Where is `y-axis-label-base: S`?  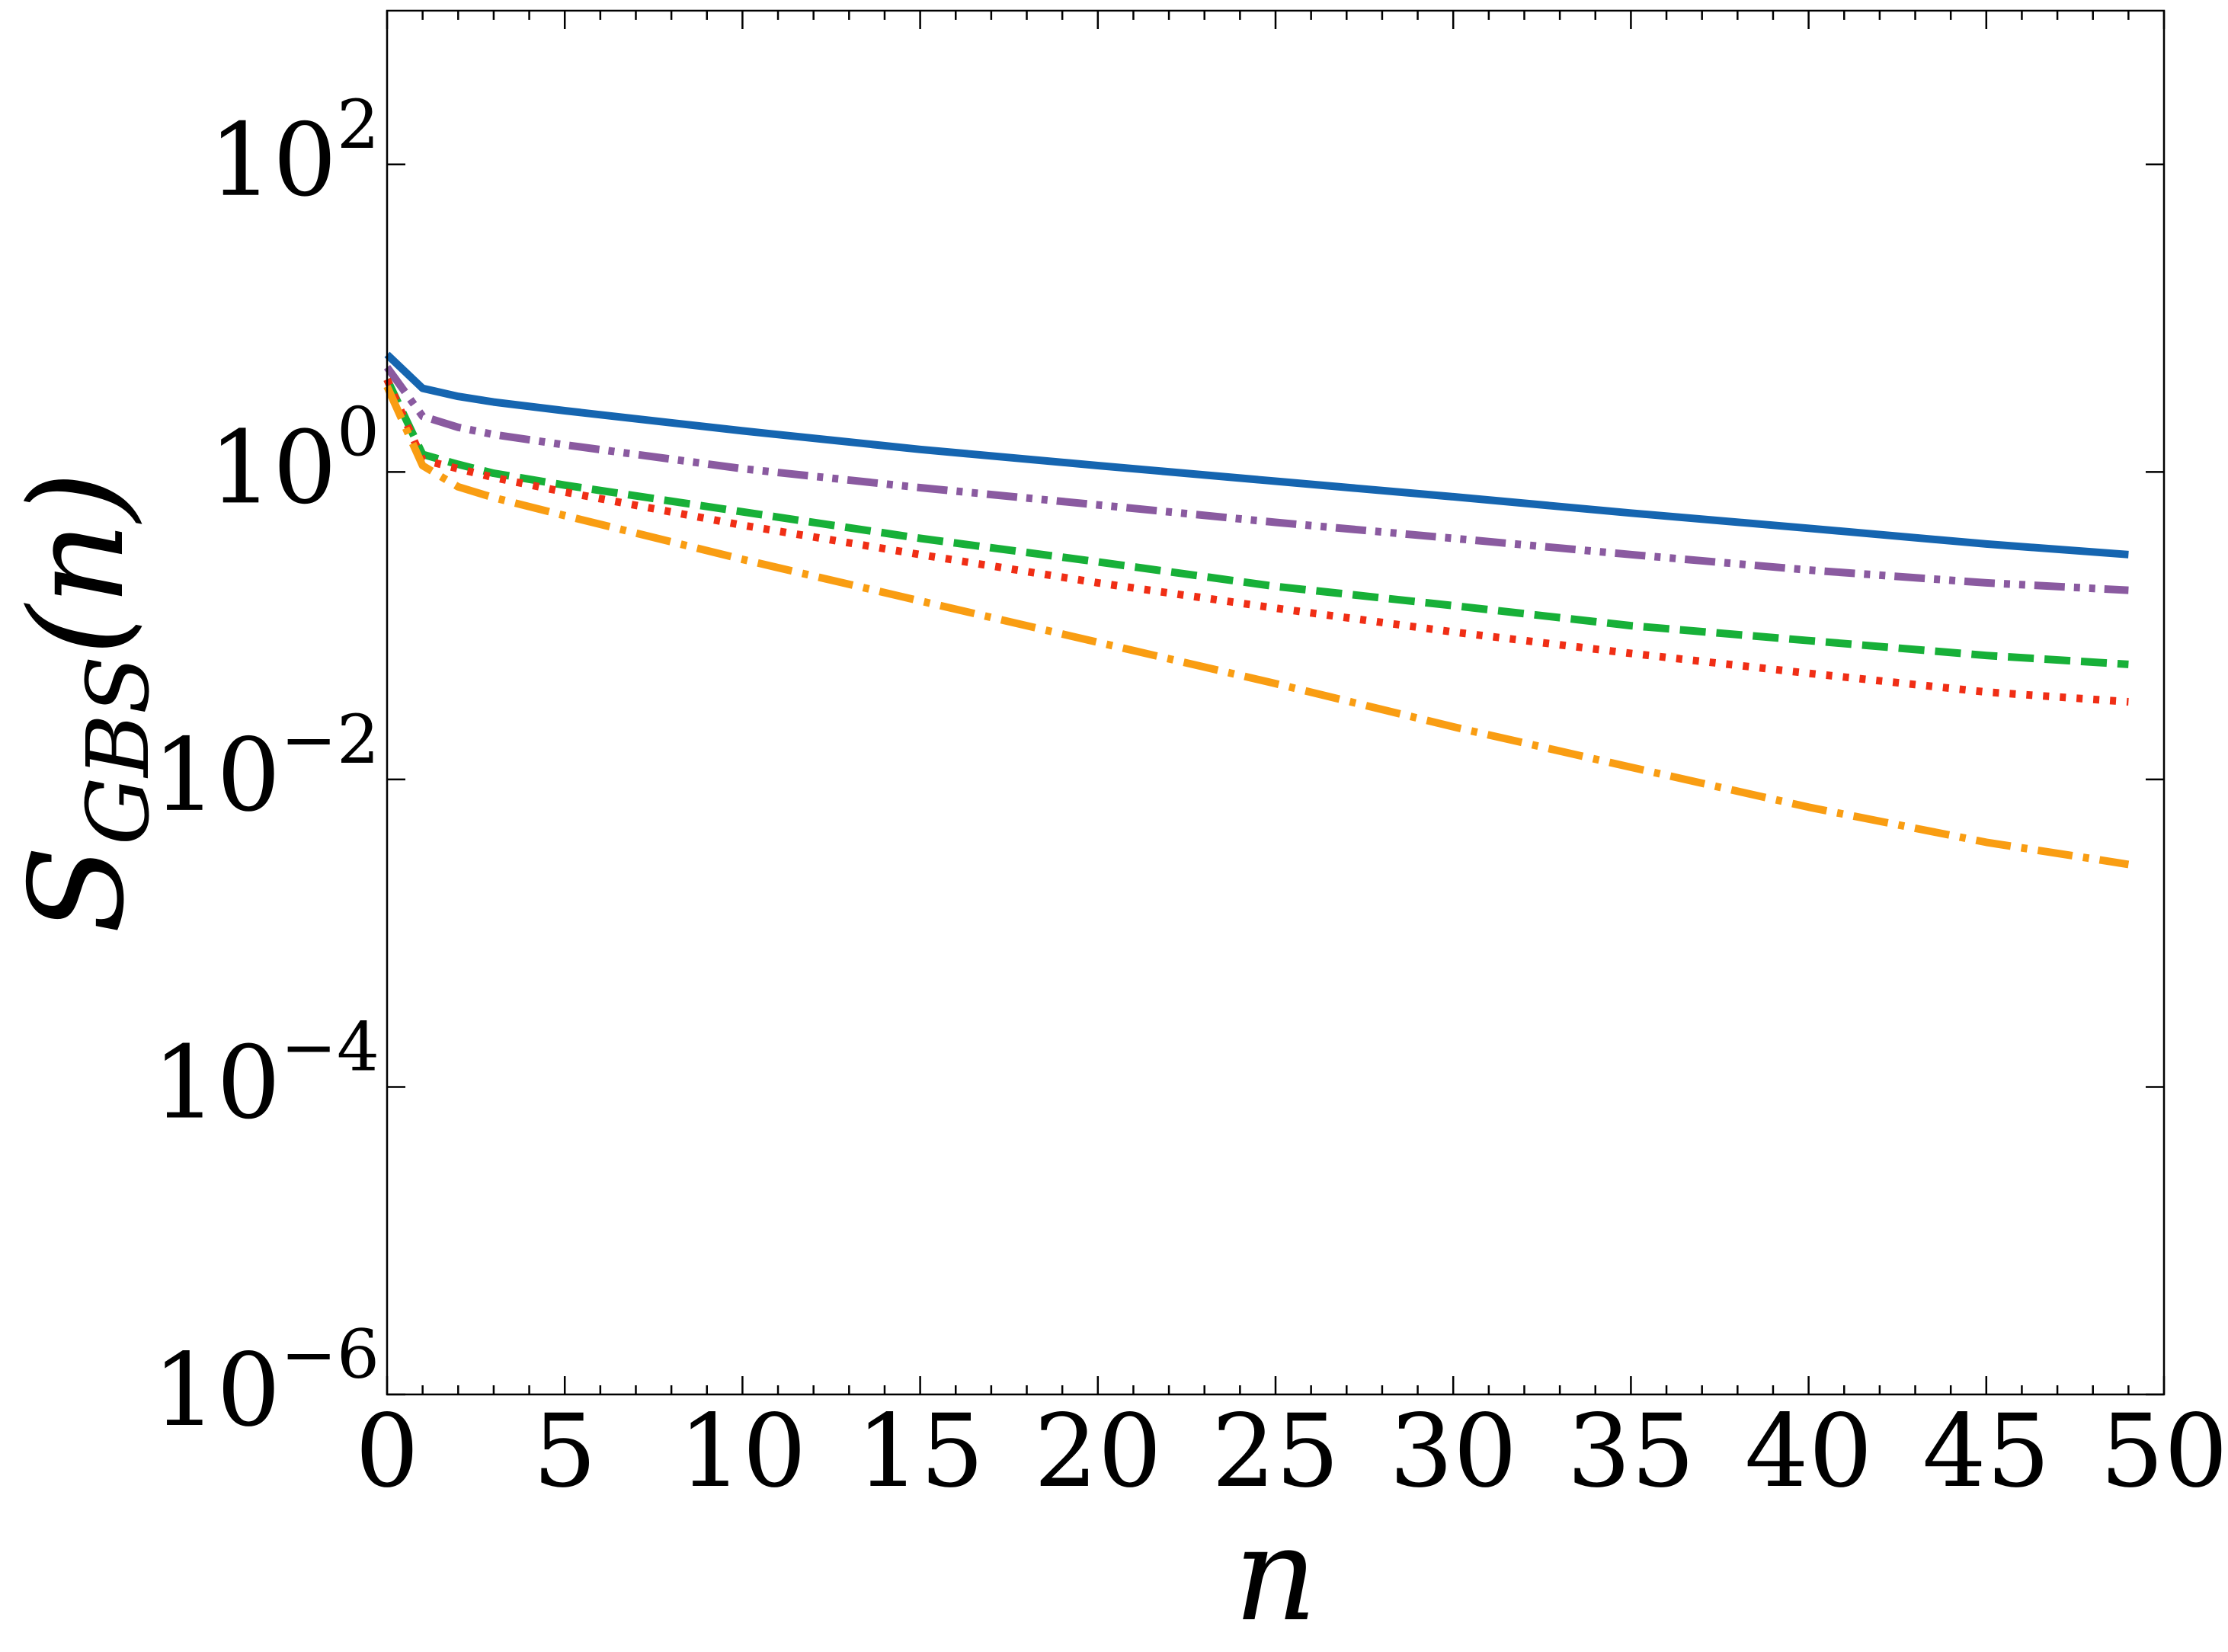 y-axis-label-base: S is located at coordinates (77, 889).